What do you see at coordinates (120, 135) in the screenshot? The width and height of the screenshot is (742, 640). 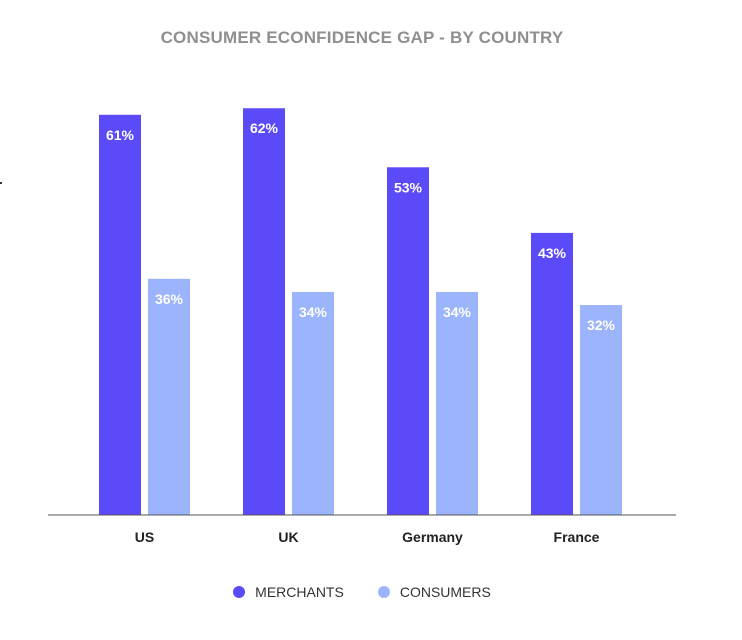 I see `data-label-merchants-us: 61%` at bounding box center [120, 135].